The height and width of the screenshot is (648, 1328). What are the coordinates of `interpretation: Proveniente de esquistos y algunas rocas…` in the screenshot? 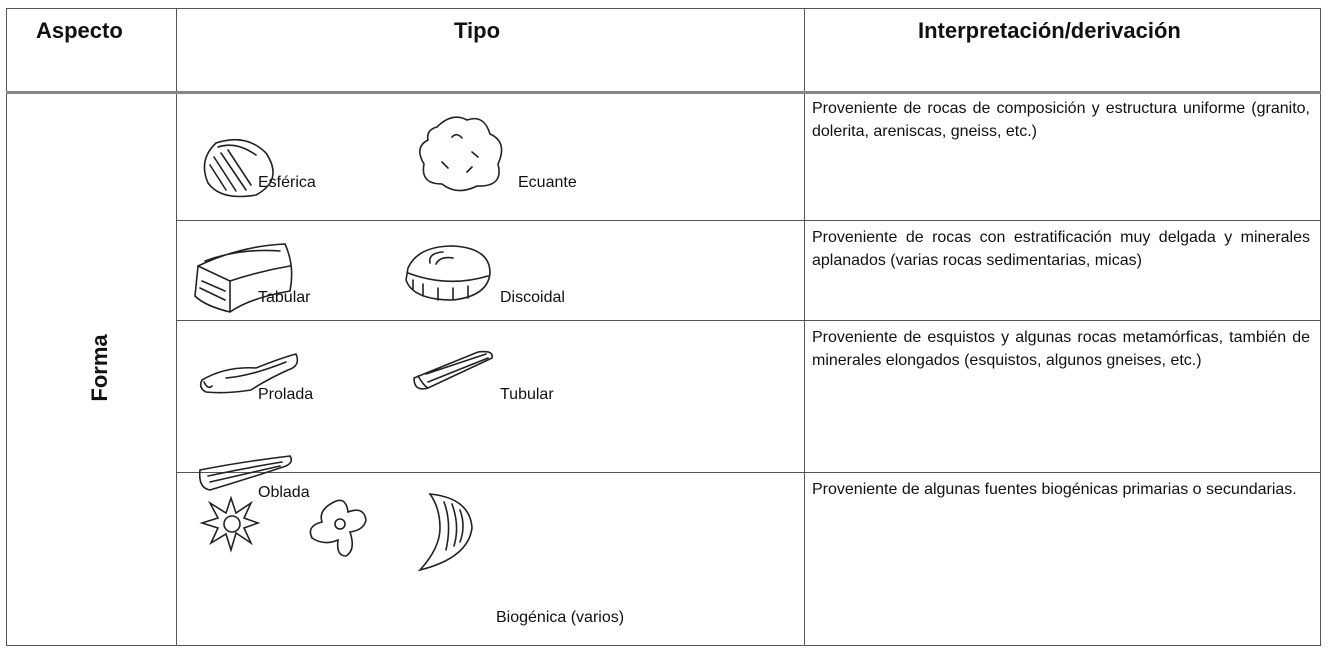 It's located at (1061, 349).